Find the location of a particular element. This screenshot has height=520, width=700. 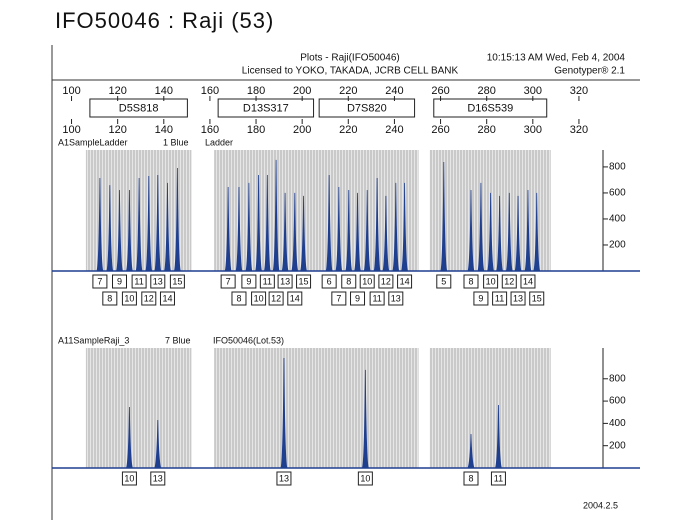

ruler-bottom-label: 140 is located at coordinates (164, 130).